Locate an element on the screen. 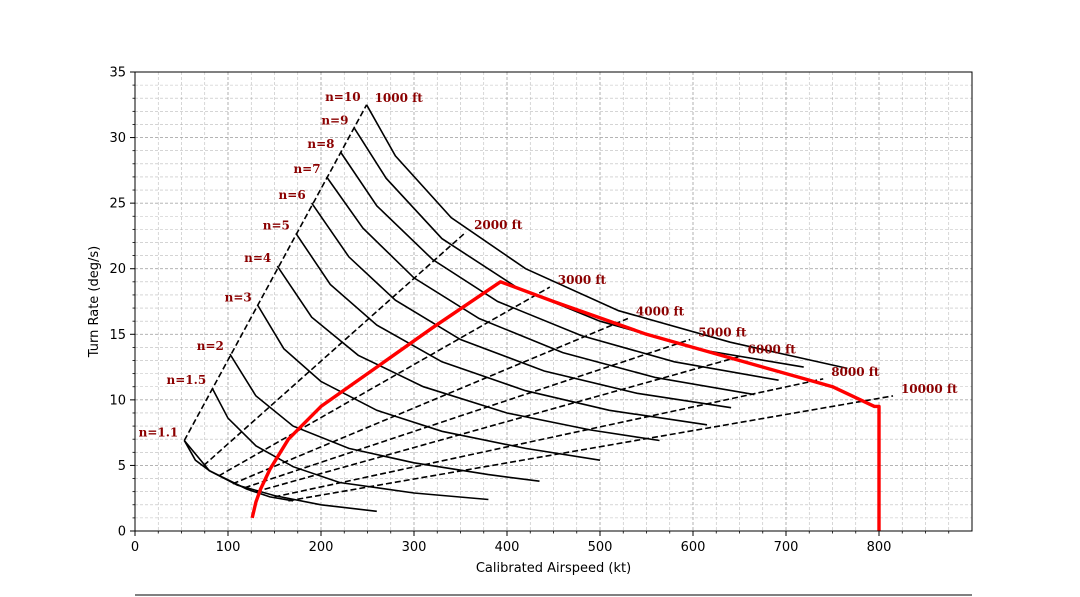 Image resolution: width=1080 pixels, height=597 pixels. x-tick-label: 800 is located at coordinates (879, 547).